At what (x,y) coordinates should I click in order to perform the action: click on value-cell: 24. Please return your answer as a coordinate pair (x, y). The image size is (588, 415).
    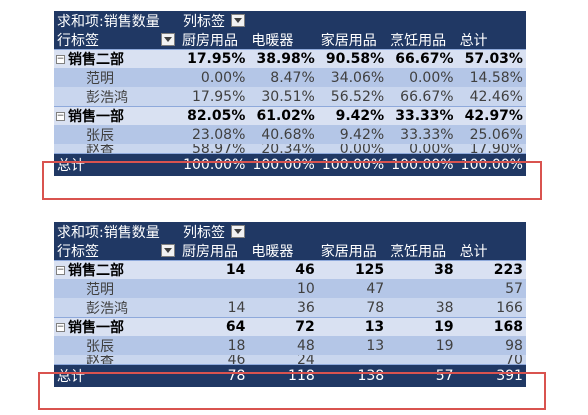
    Looking at the image, I should click on (305, 359).